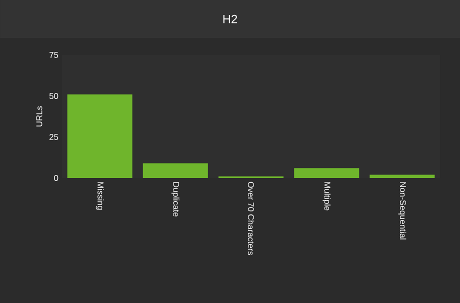 This screenshot has height=303, width=460. What do you see at coordinates (54, 55) in the screenshot?
I see `y-tick-label: 75` at bounding box center [54, 55].